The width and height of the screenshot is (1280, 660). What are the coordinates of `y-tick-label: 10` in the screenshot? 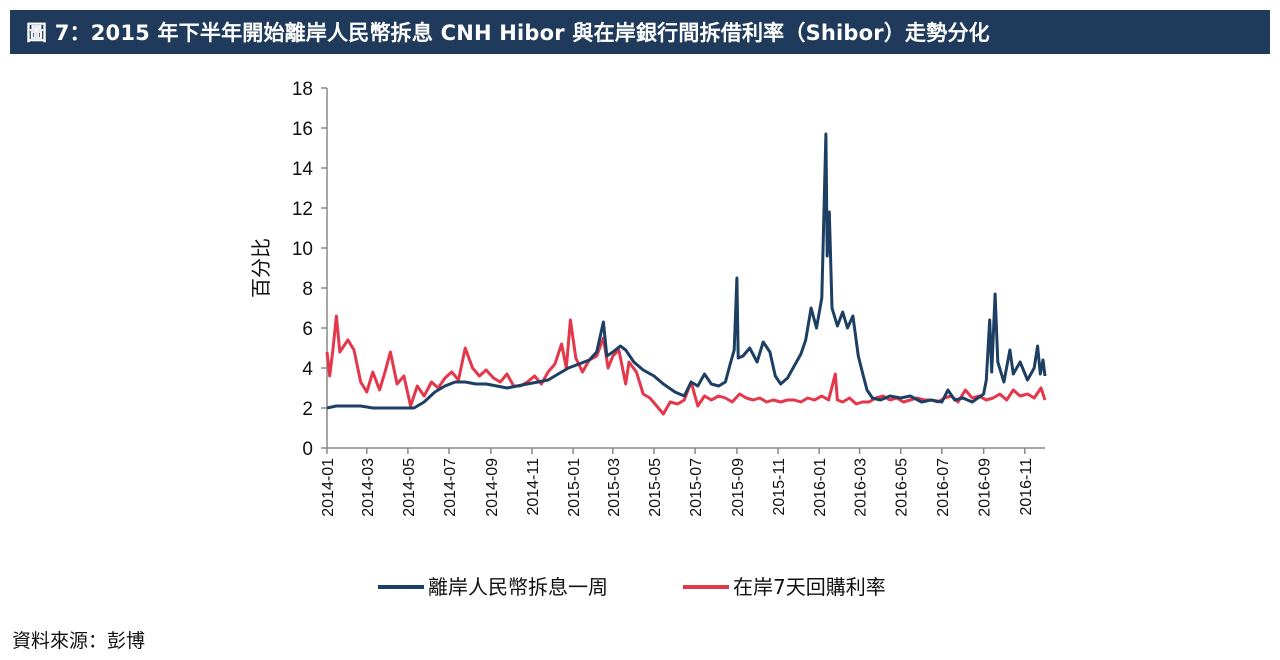 It's located at (302, 249).